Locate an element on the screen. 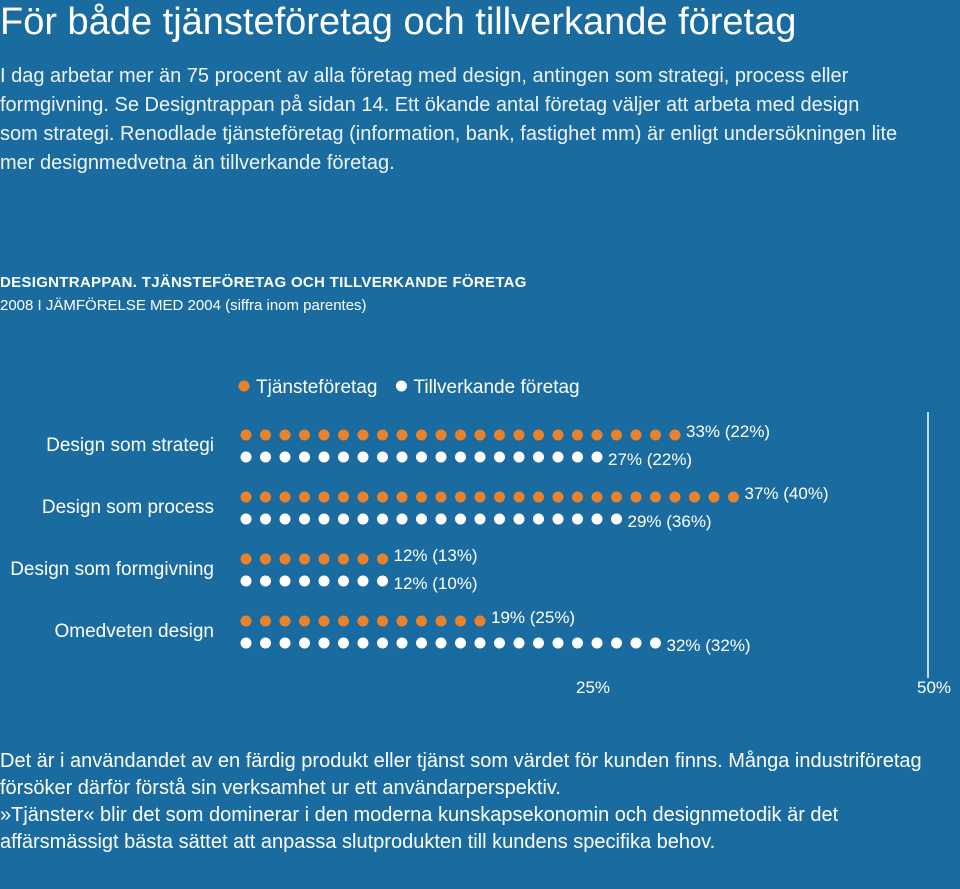 The width and height of the screenshot is (960, 889). category-label: Design som process is located at coordinates (128, 507).